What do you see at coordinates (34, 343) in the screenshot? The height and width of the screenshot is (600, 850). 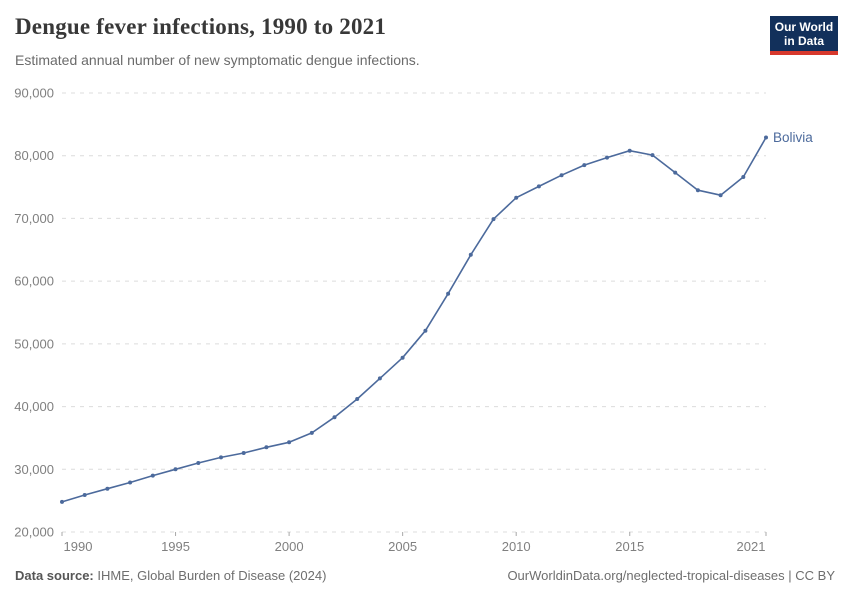 I see `y-axis-tick-label: 50,000` at bounding box center [34, 343].